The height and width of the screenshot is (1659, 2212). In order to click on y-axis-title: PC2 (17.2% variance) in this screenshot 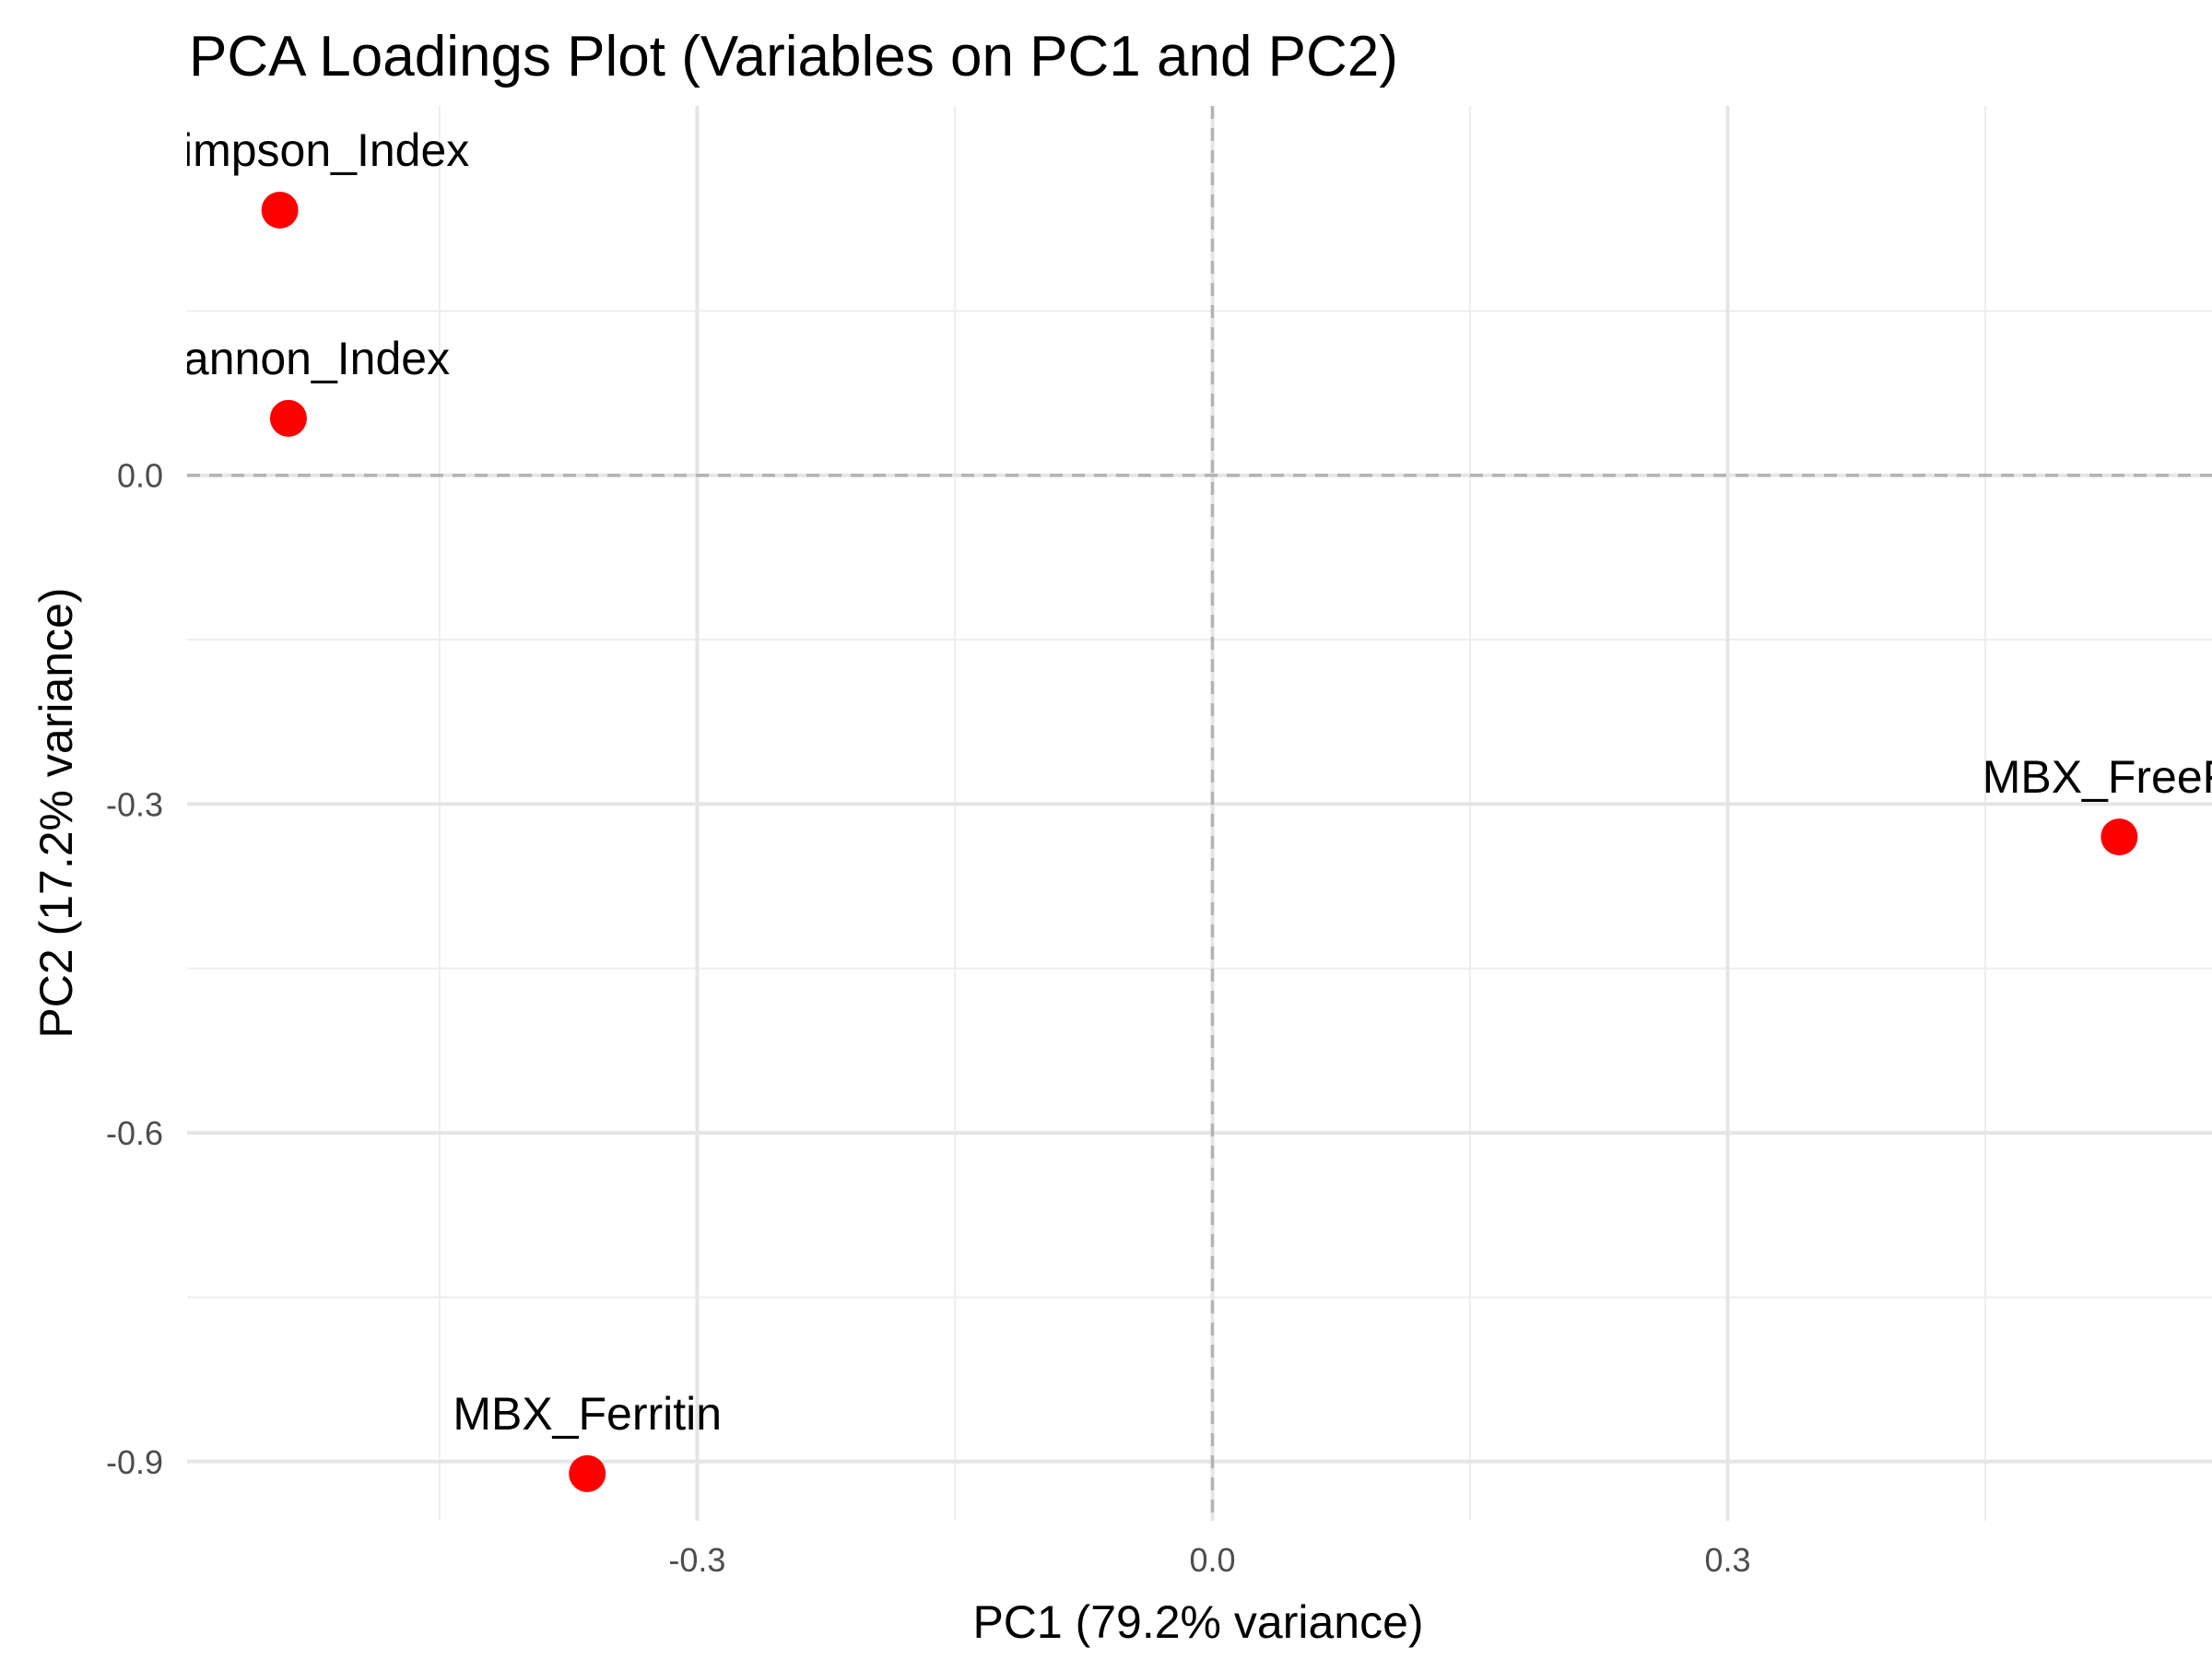, I will do `click(56, 812)`.